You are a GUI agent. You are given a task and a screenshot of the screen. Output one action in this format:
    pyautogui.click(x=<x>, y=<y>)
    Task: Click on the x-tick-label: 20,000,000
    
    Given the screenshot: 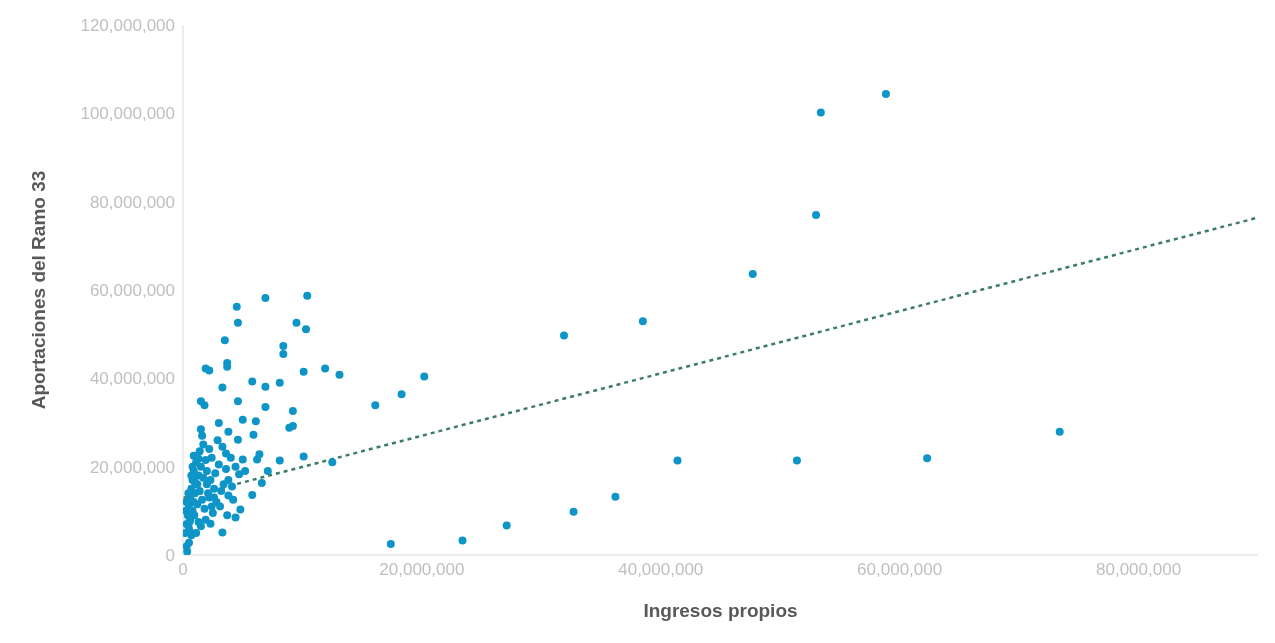 What is the action you would take?
    pyautogui.click(x=422, y=570)
    